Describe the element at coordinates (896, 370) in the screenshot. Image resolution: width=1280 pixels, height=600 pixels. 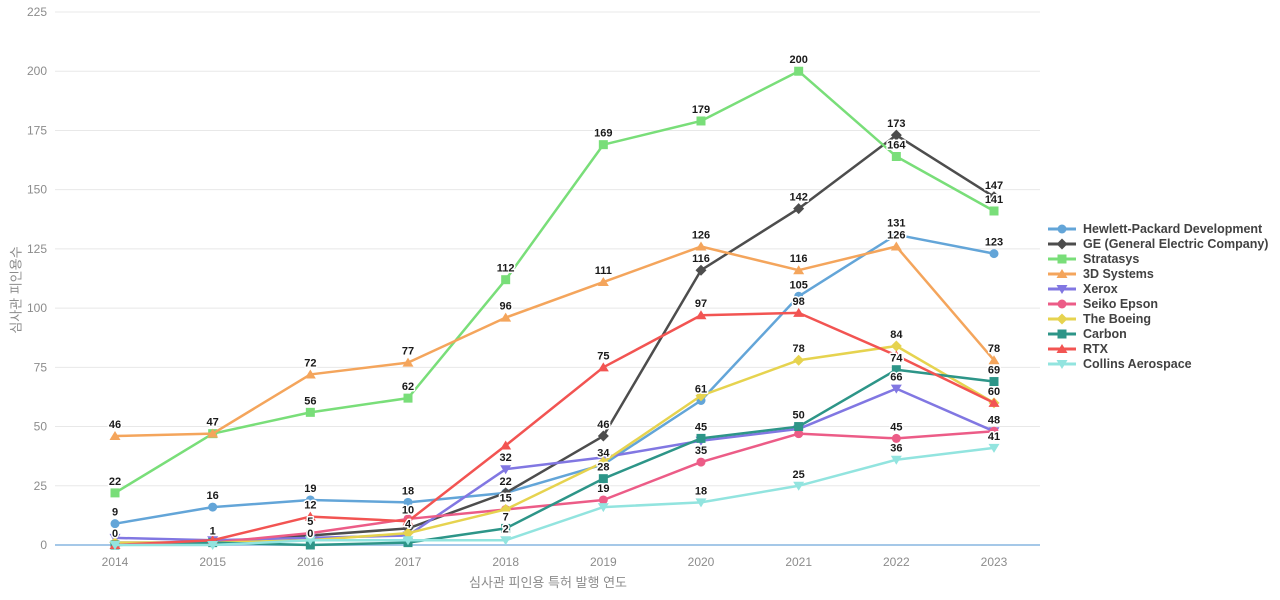
I see `data-point-carbon-2022` at that location.